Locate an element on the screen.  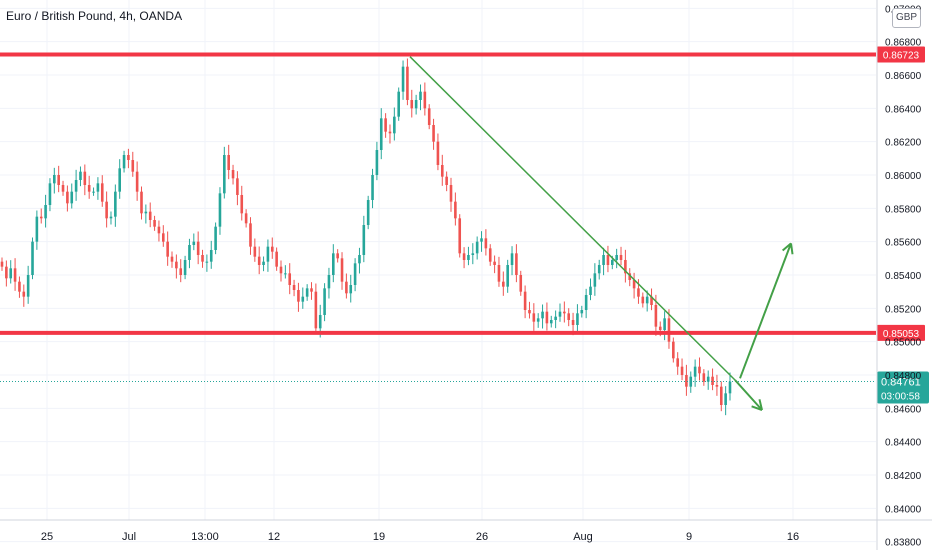
price-tick-label: 0.86800 is located at coordinates (903, 43).